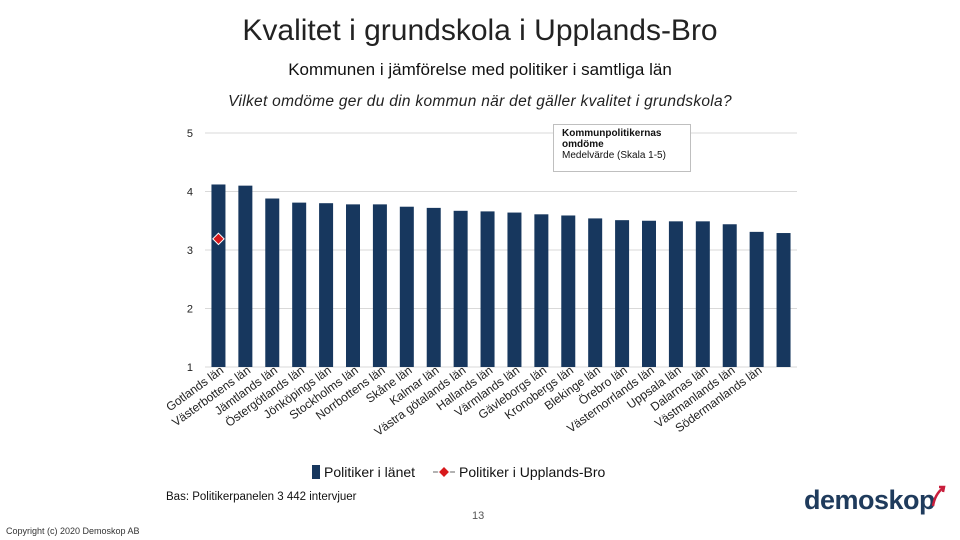 The image size is (960, 540). Describe the element at coordinates (870, 500) in the screenshot. I see `logo-text: demoskop` at that location.